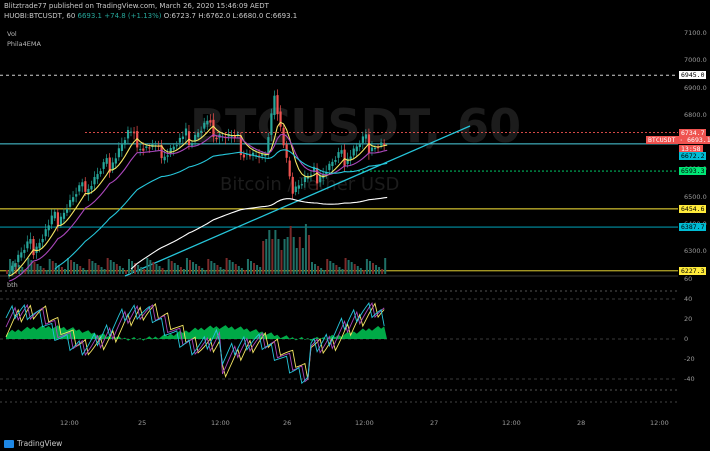 The image size is (710, 451). What do you see at coordinates (40, 443) in the screenshot?
I see `footer-brand-label: TradingView` at bounding box center [40, 443].